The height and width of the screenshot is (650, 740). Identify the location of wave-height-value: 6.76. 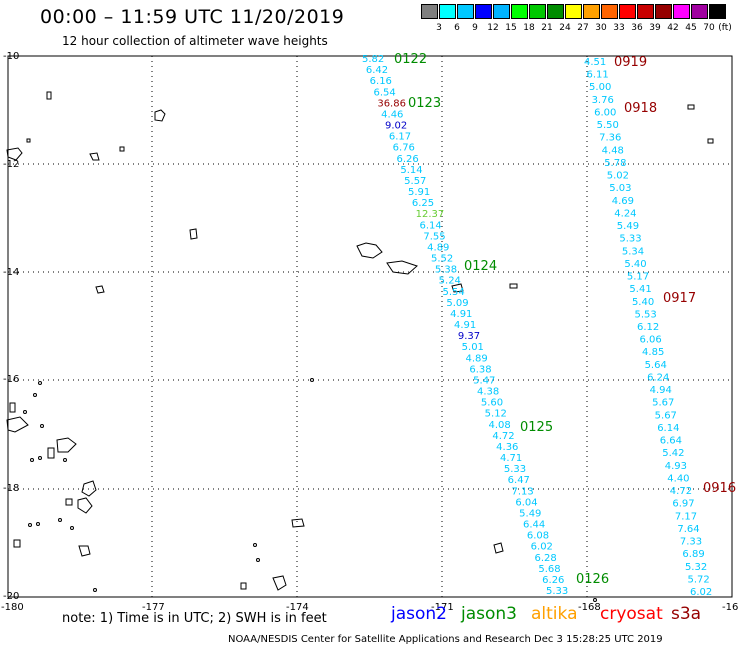
(404, 148).